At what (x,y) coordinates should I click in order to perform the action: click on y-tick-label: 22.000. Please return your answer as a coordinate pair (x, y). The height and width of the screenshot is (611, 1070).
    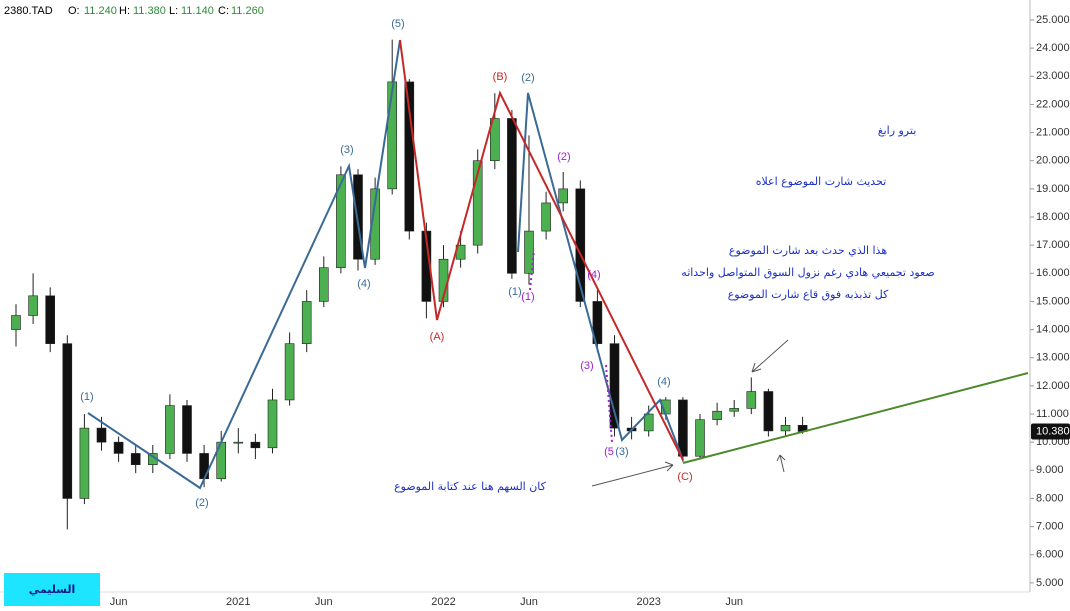
    Looking at the image, I should click on (1053, 104).